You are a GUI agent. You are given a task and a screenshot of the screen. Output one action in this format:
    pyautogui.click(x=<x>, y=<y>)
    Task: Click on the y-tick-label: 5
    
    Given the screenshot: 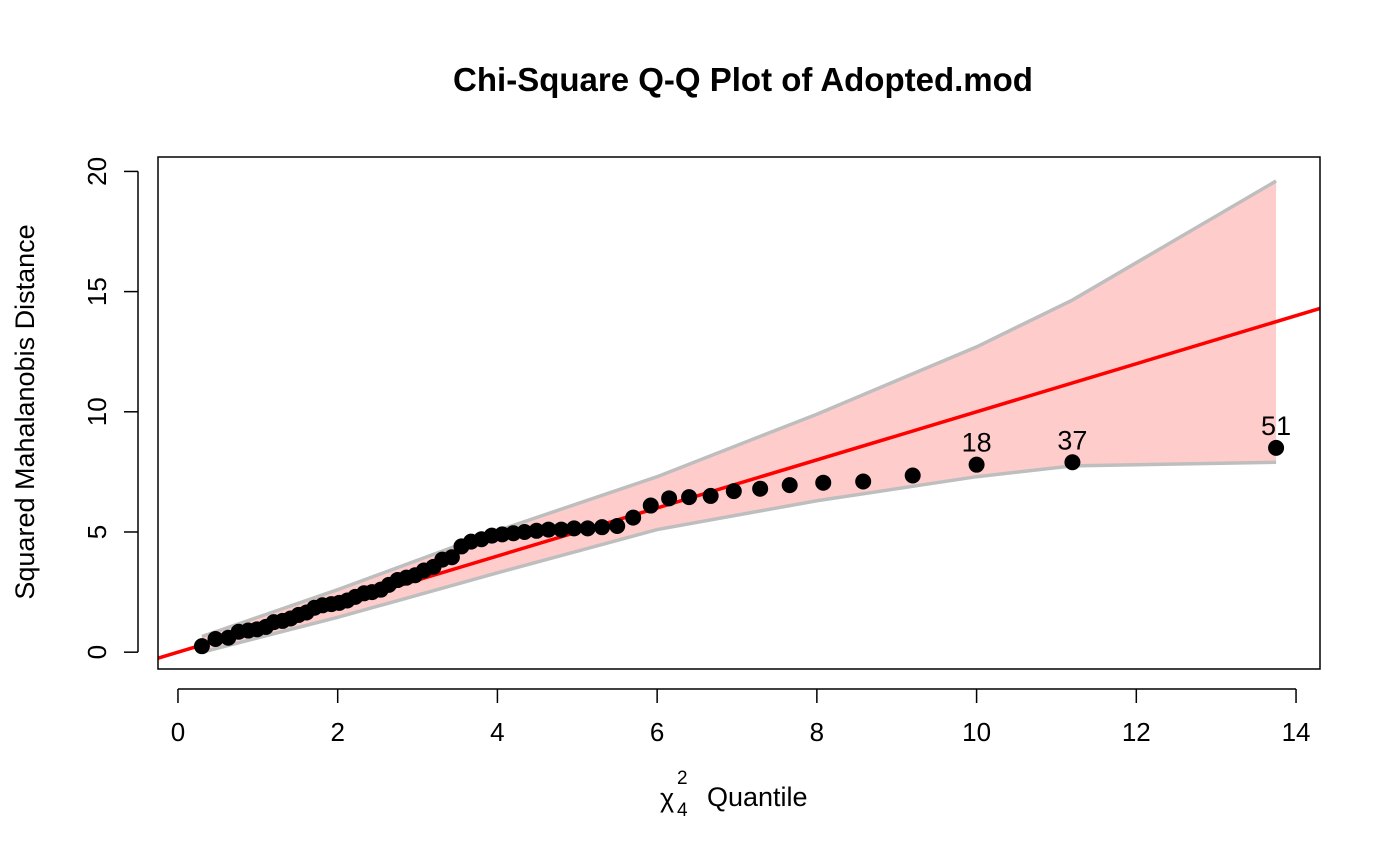 What is the action you would take?
    pyautogui.click(x=97, y=532)
    